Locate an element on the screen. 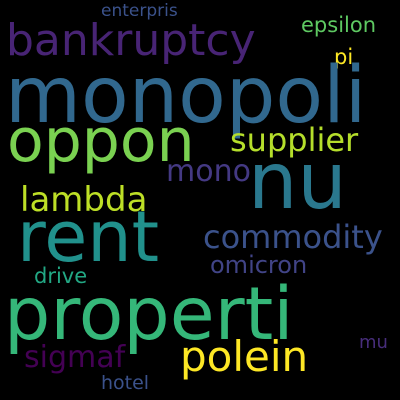 This screenshot has height=400, width=400. word-nu: nu is located at coordinates (297, 182).